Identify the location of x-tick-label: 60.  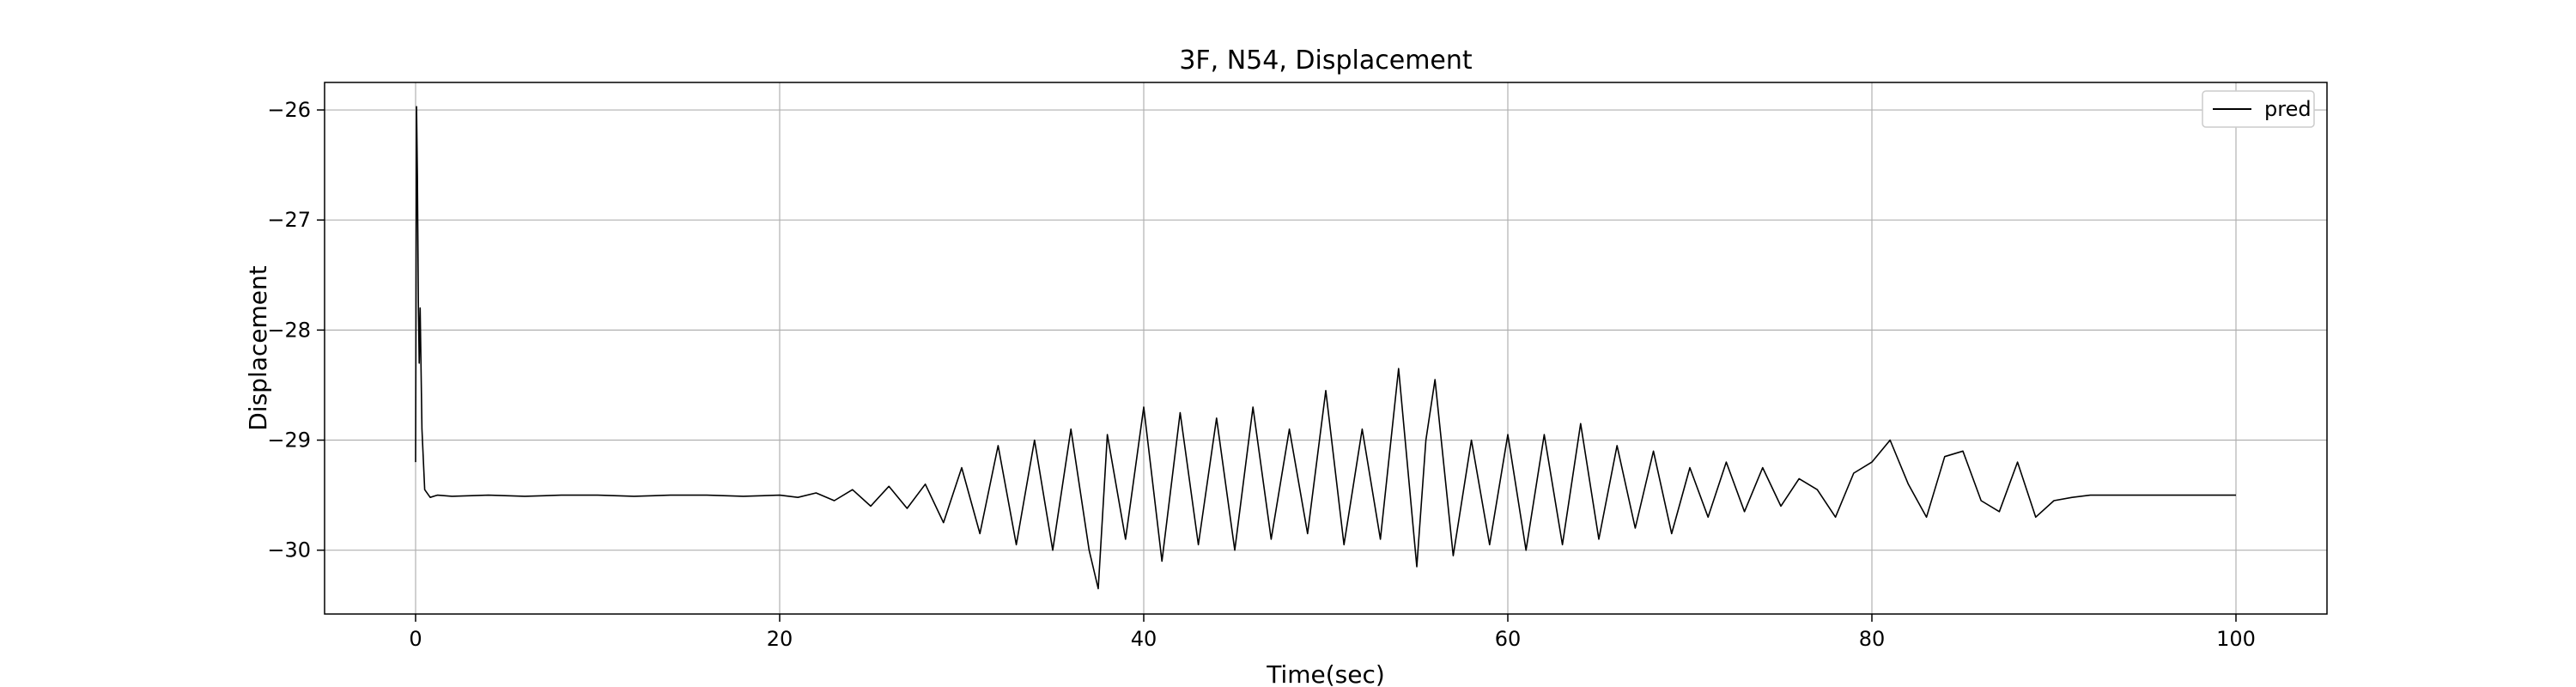
(1508, 639).